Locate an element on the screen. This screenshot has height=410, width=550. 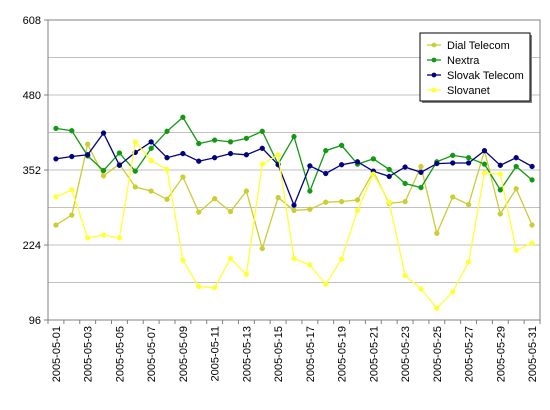
legend-label: Slovak Telecom is located at coordinates (485, 76).